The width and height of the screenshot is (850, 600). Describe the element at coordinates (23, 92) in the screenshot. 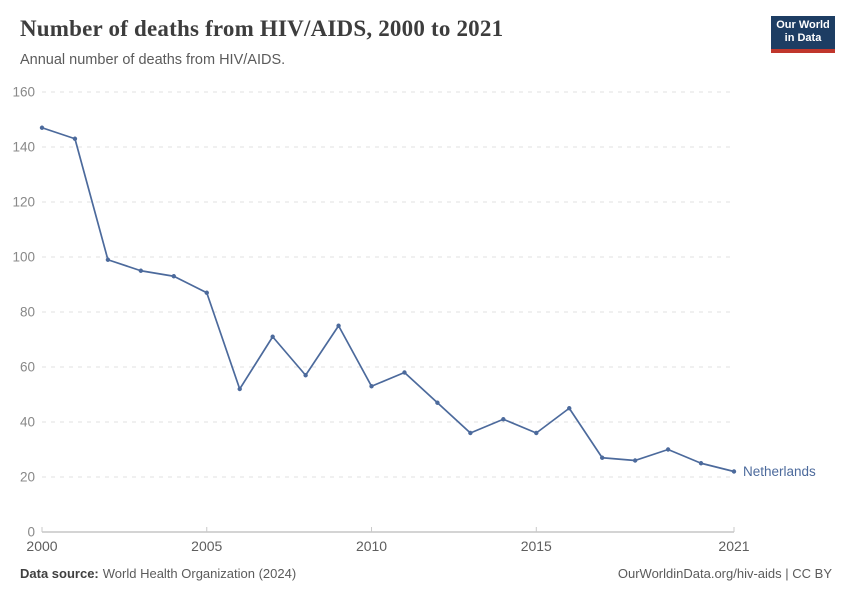

I see `y-tick-label: 160` at that location.